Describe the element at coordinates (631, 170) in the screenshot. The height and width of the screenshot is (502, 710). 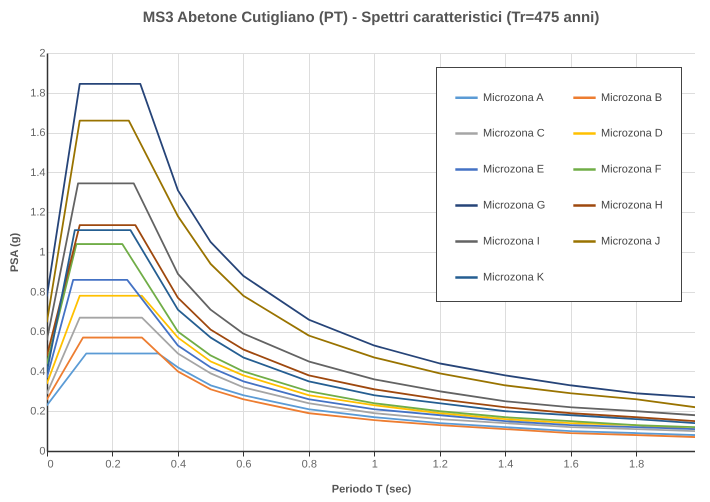
I see `legend-label: Microzona F` at that location.